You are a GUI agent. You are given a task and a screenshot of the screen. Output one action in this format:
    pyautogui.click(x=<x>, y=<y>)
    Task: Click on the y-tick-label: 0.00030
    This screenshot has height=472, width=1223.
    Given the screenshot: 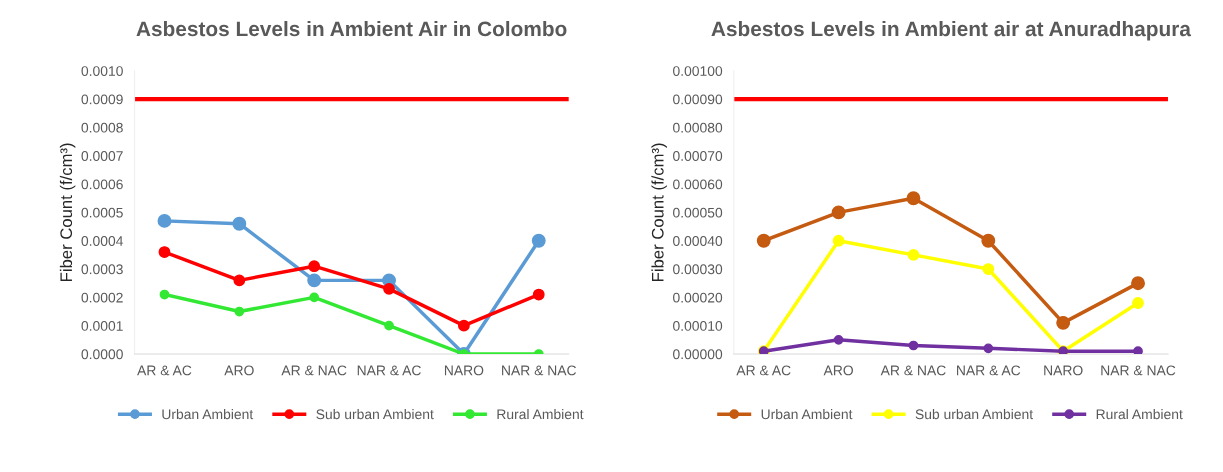 What is the action you would take?
    pyautogui.click(x=698, y=269)
    